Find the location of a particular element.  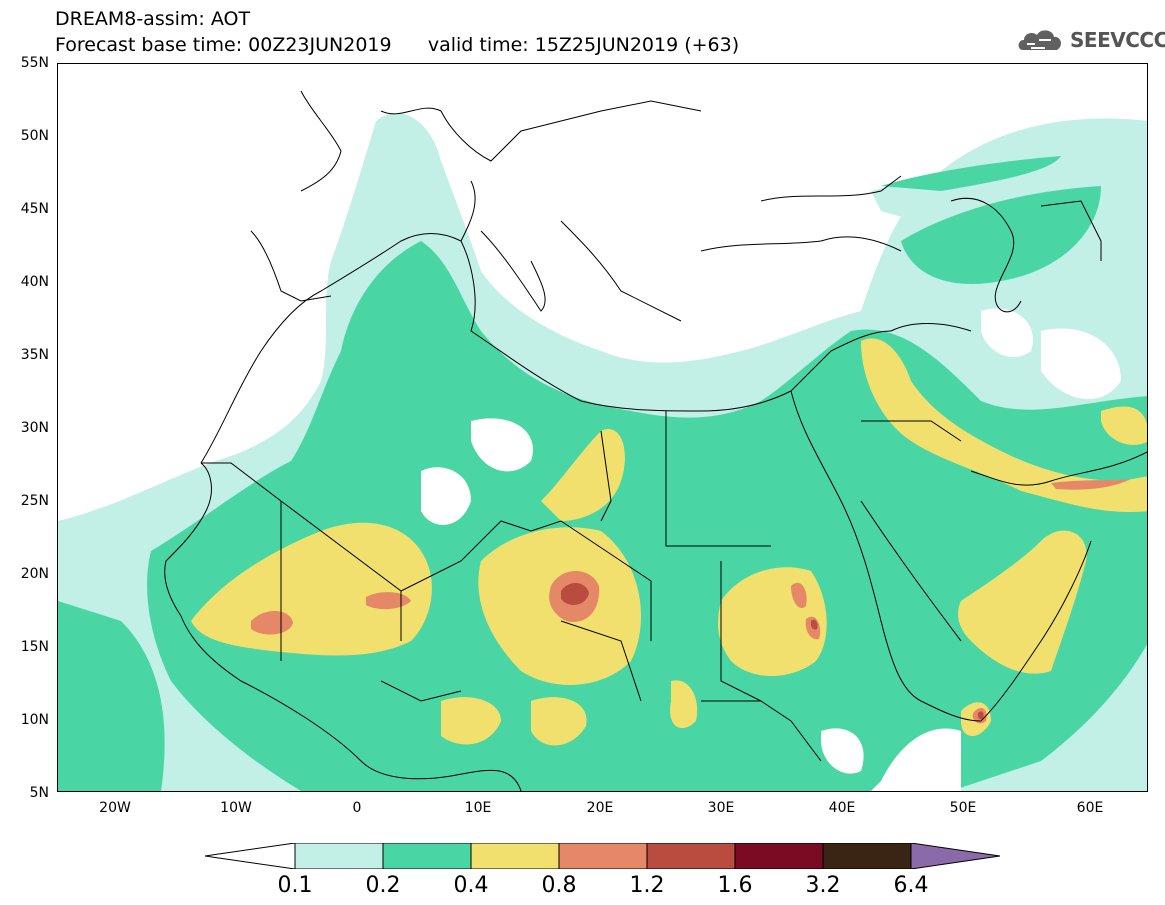

cloud-icon is located at coordinates (1039, 40).